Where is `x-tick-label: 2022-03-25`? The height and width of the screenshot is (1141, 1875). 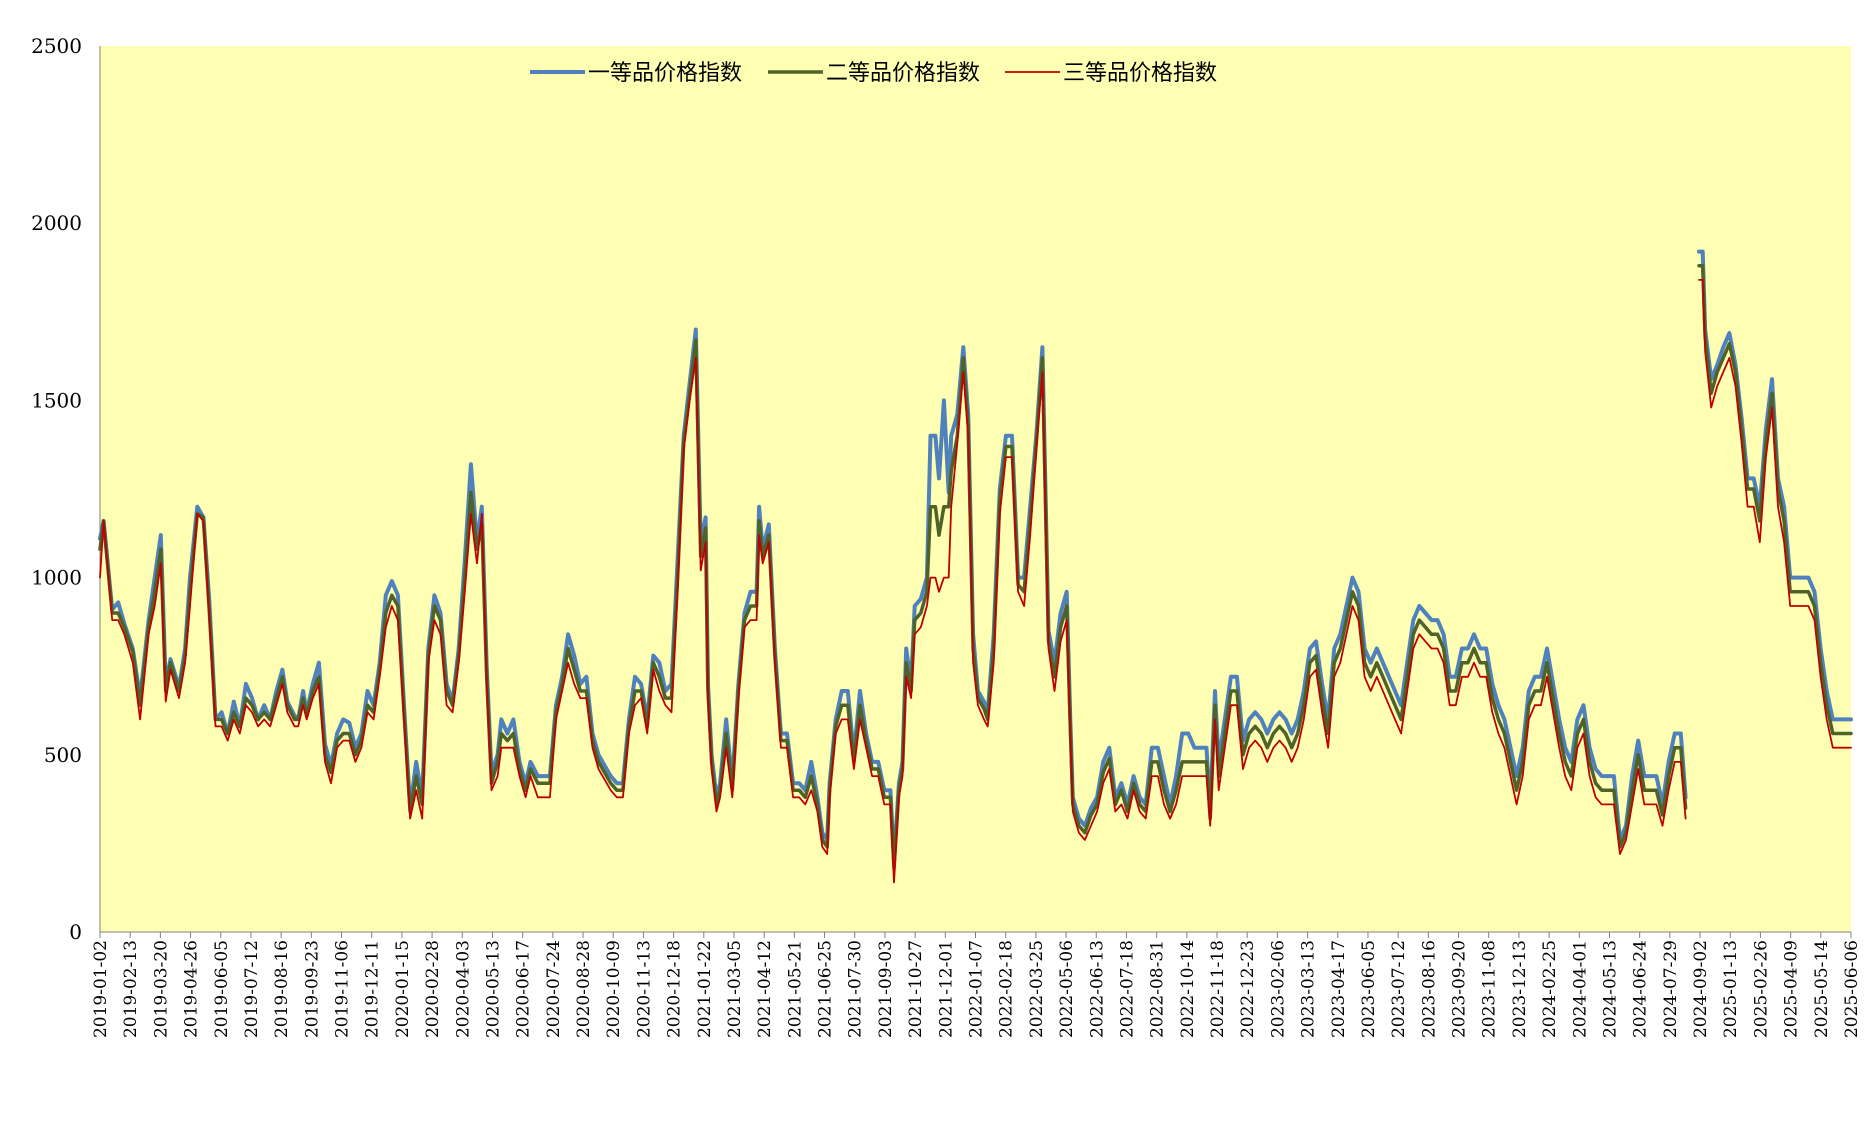 x-tick-label: 2022-03-25 is located at coordinates (1037, 989).